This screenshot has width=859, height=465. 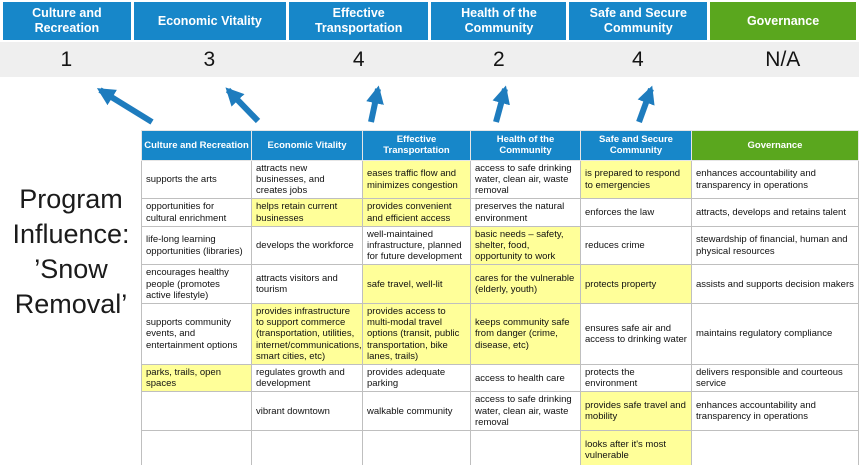 I want to click on matrix-cell: enforces the law, so click(x=636, y=212).